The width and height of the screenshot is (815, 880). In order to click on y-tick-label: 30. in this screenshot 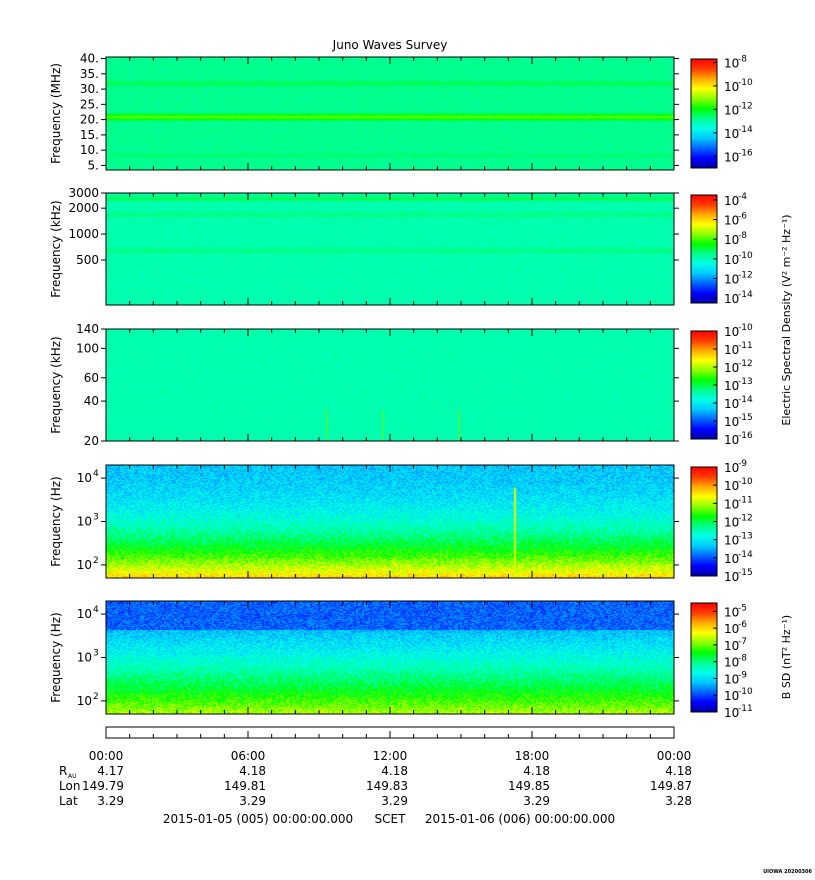, I will do `click(89, 89)`.